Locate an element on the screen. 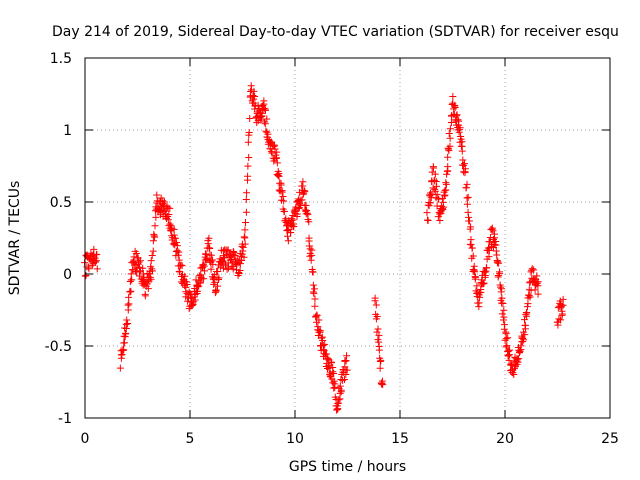 Image resolution: width=640 pixels, height=480 pixels. x-axis-label: GPS time / hours is located at coordinates (347, 467).